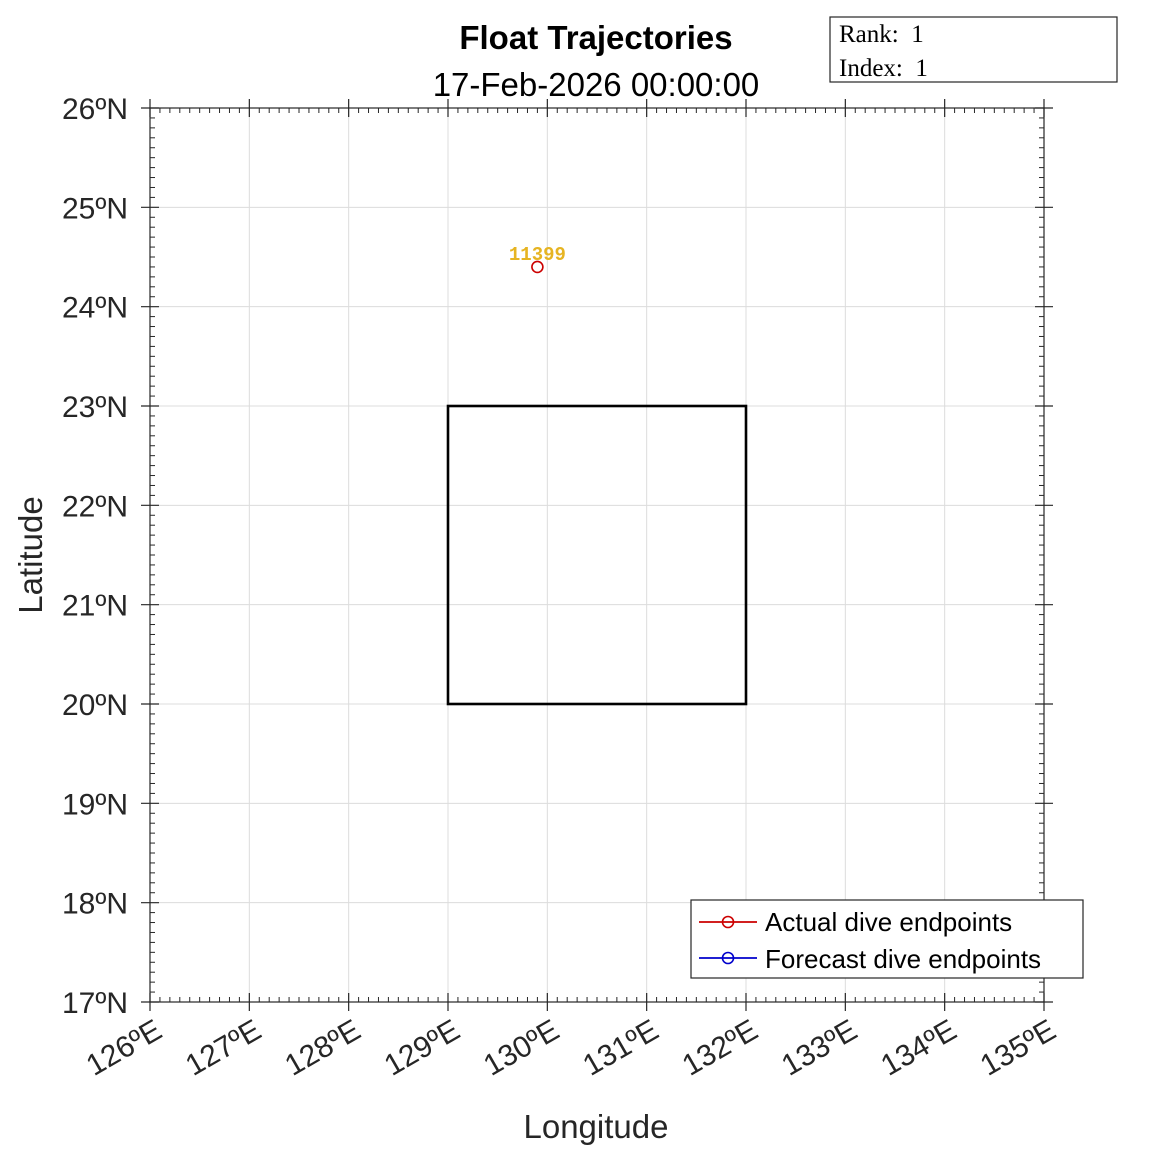  I want to click on x-tick-label: 126ºE, so click(124, 1047).